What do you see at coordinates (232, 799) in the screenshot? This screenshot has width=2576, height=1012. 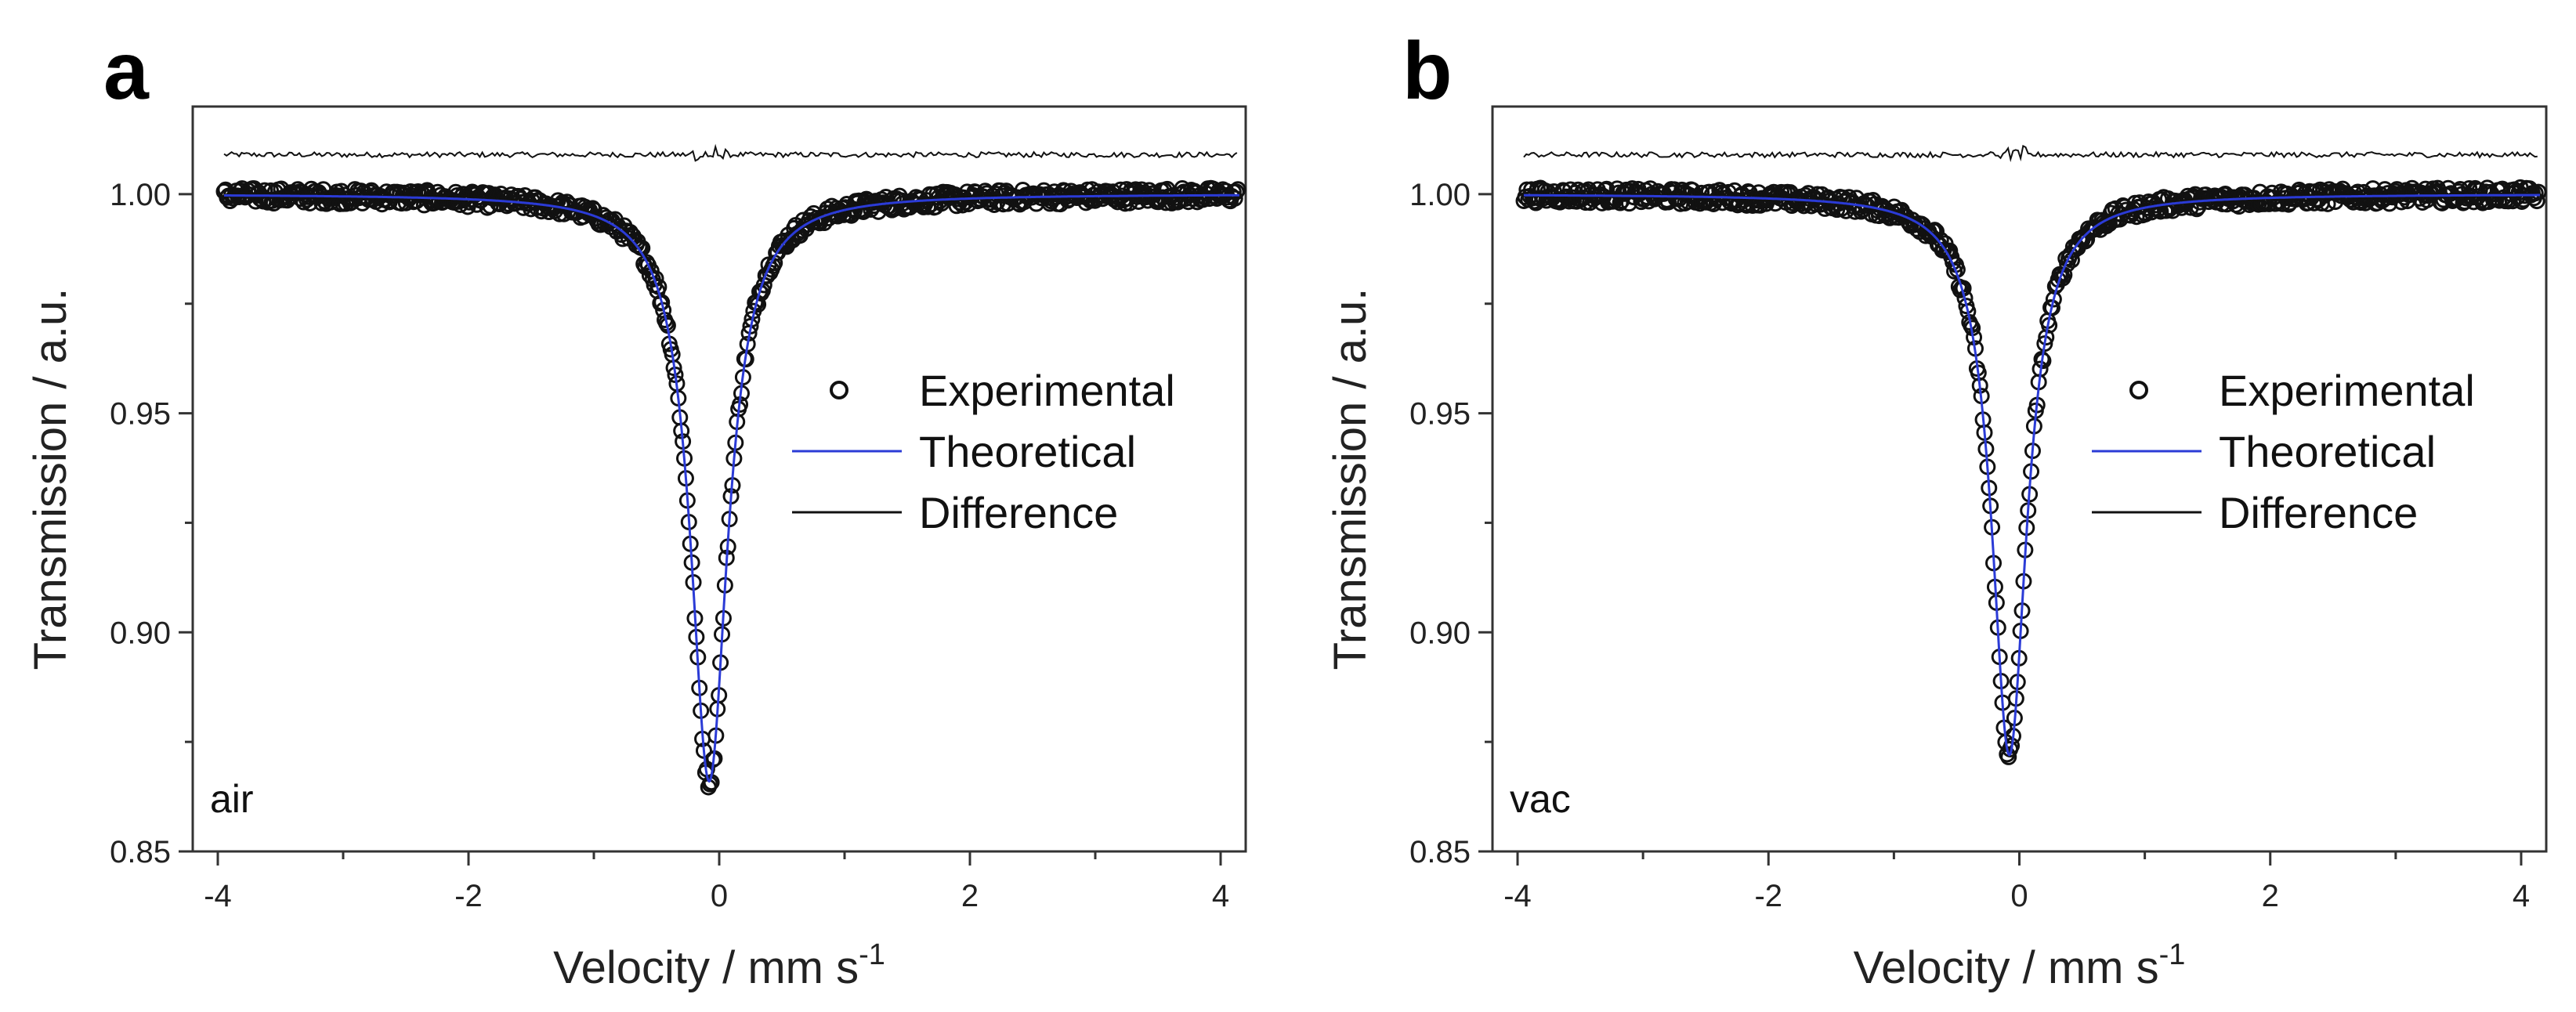 I see `condition-label: air` at bounding box center [232, 799].